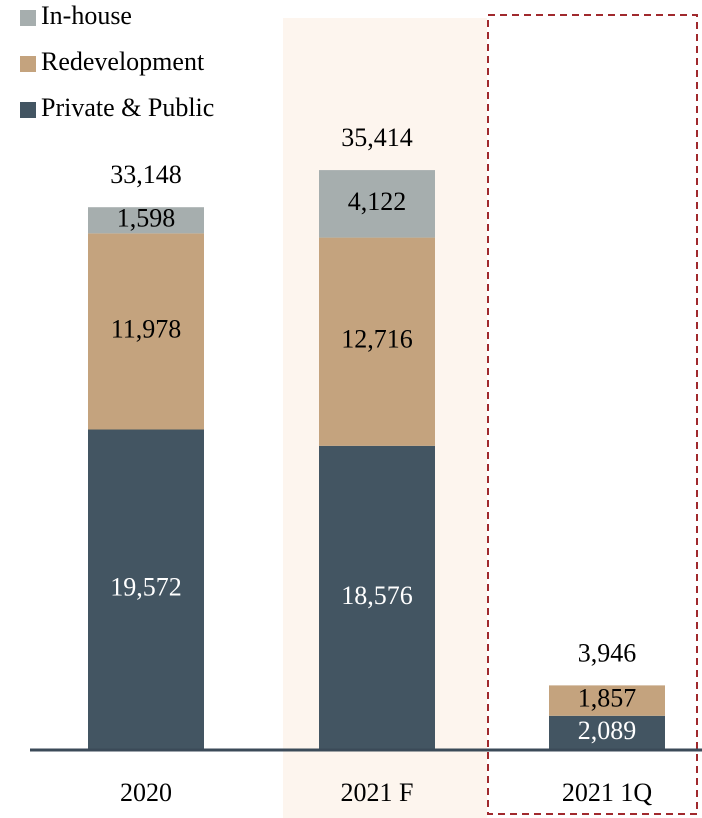  I want to click on value-label: 1,857, so click(607, 698).